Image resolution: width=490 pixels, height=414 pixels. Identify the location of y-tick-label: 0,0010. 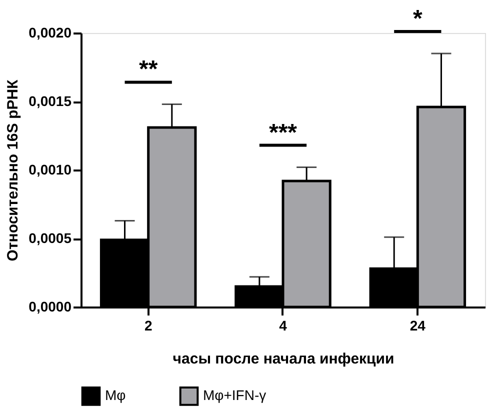
(50, 170).